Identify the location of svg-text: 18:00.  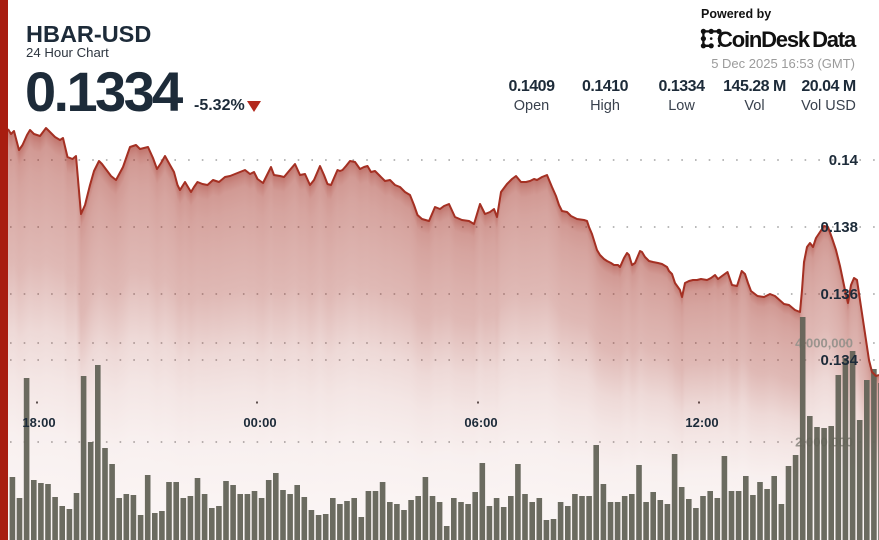
(38, 422).